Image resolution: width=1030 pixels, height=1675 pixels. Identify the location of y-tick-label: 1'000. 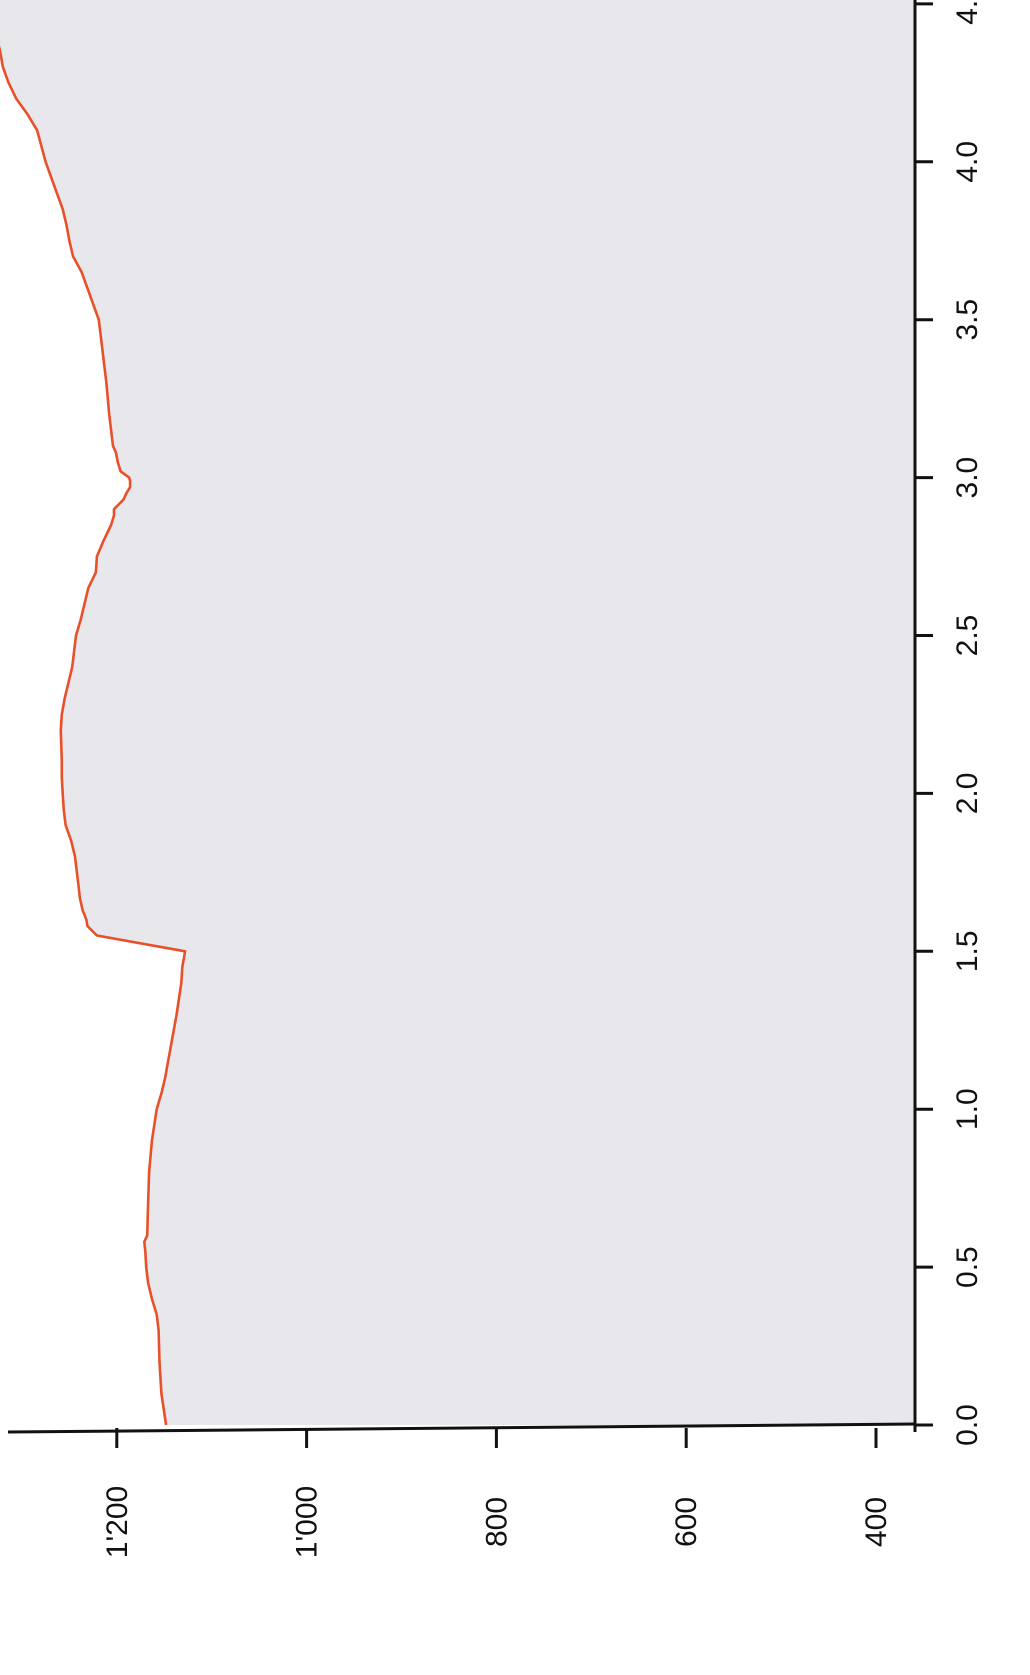
(307, 1522).